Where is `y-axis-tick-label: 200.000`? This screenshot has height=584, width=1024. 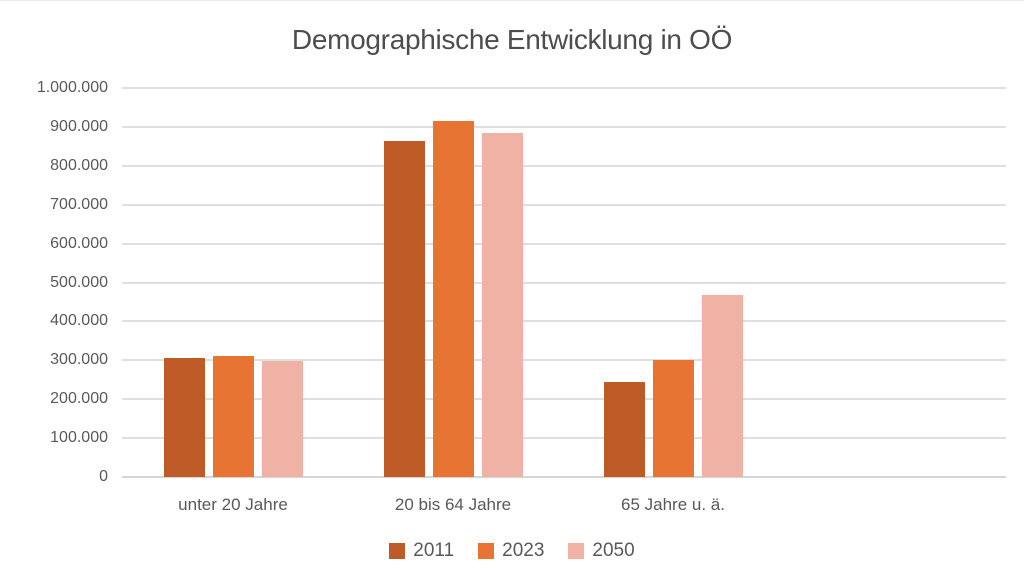 y-axis-tick-label: 200.000 is located at coordinates (79, 399).